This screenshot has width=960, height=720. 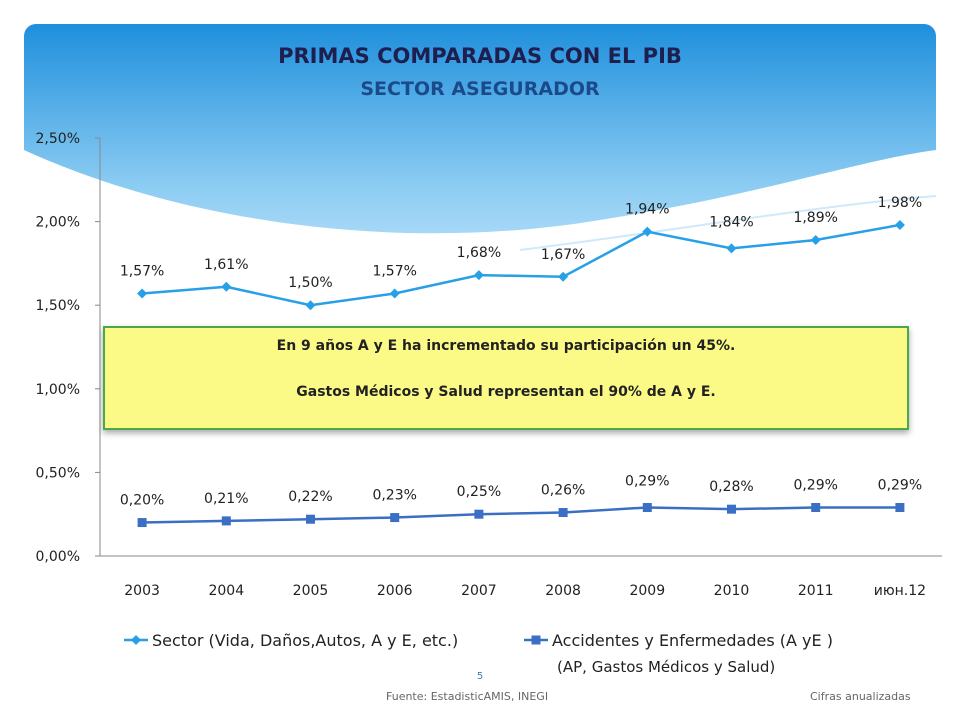 I want to click on y-tick-label: 2,50%, so click(x=58, y=139).